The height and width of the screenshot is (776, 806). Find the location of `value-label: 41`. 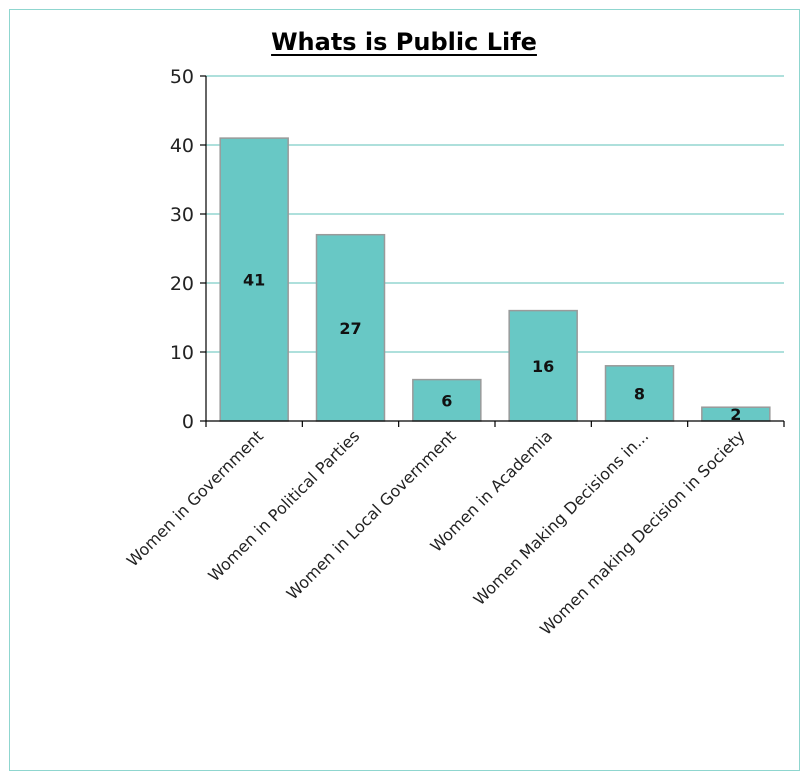

value-label: 41 is located at coordinates (254, 280).